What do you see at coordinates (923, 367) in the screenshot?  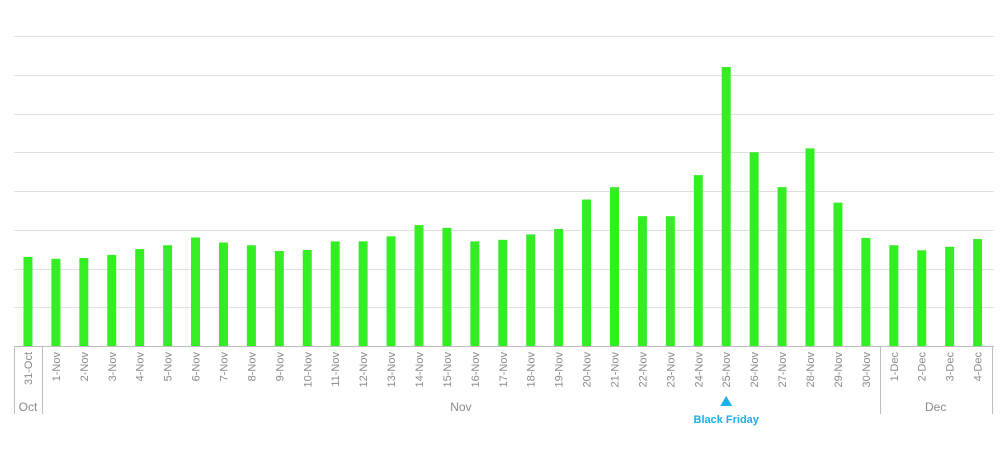 I see `x-tick-label: 2-Dec` at bounding box center [923, 367].